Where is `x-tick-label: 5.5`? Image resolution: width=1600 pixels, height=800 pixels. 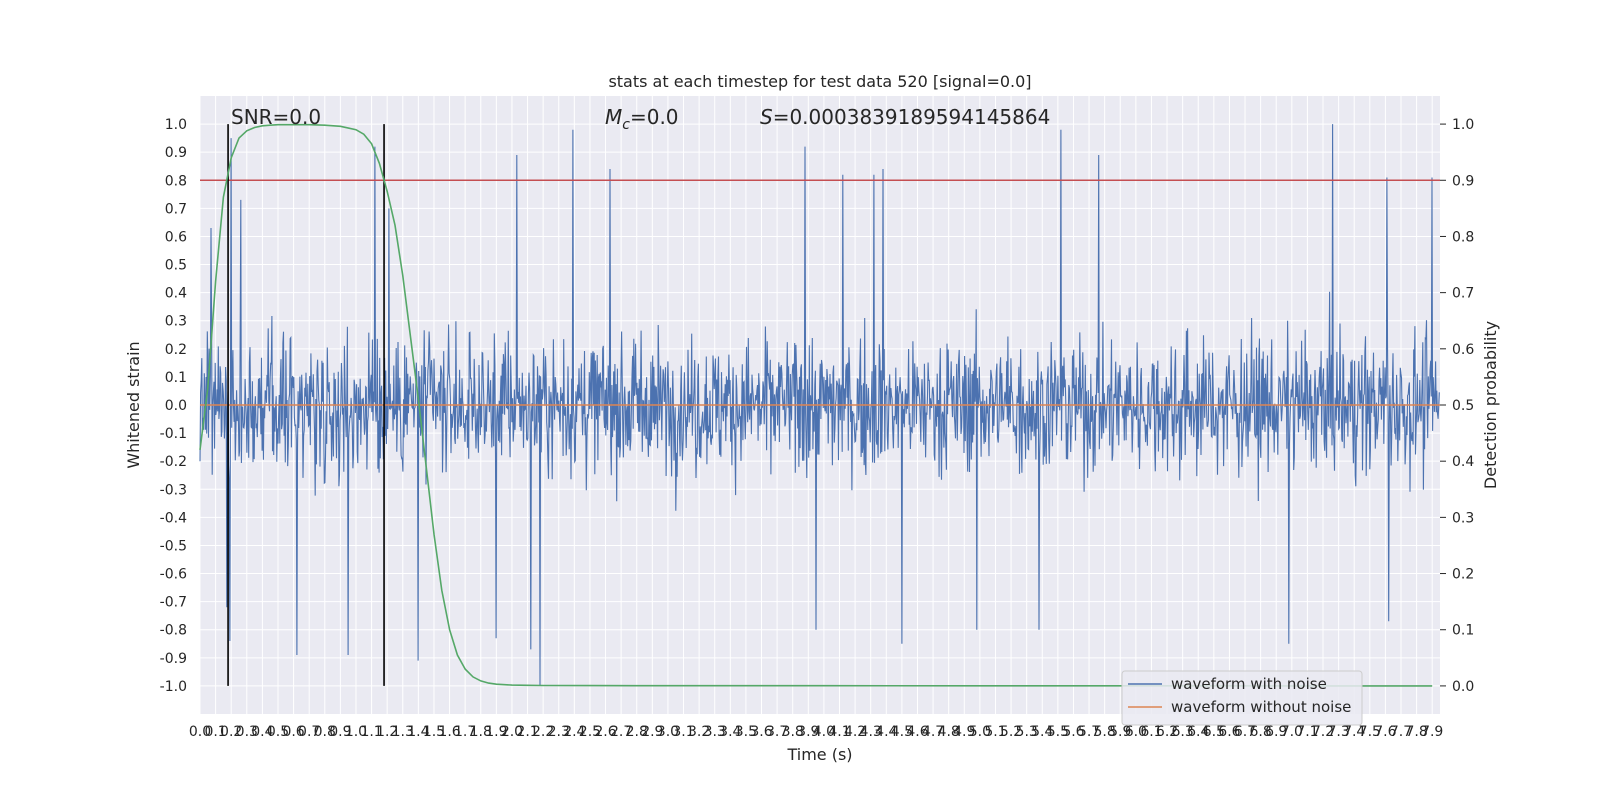
x-tick-label: 5.5 is located at coordinates (1058, 732).